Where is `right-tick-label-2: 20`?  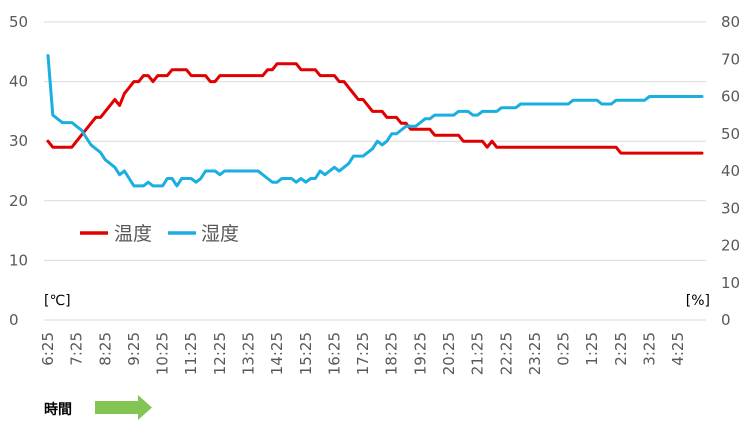 right-tick-label-2: 20 is located at coordinates (730, 246).